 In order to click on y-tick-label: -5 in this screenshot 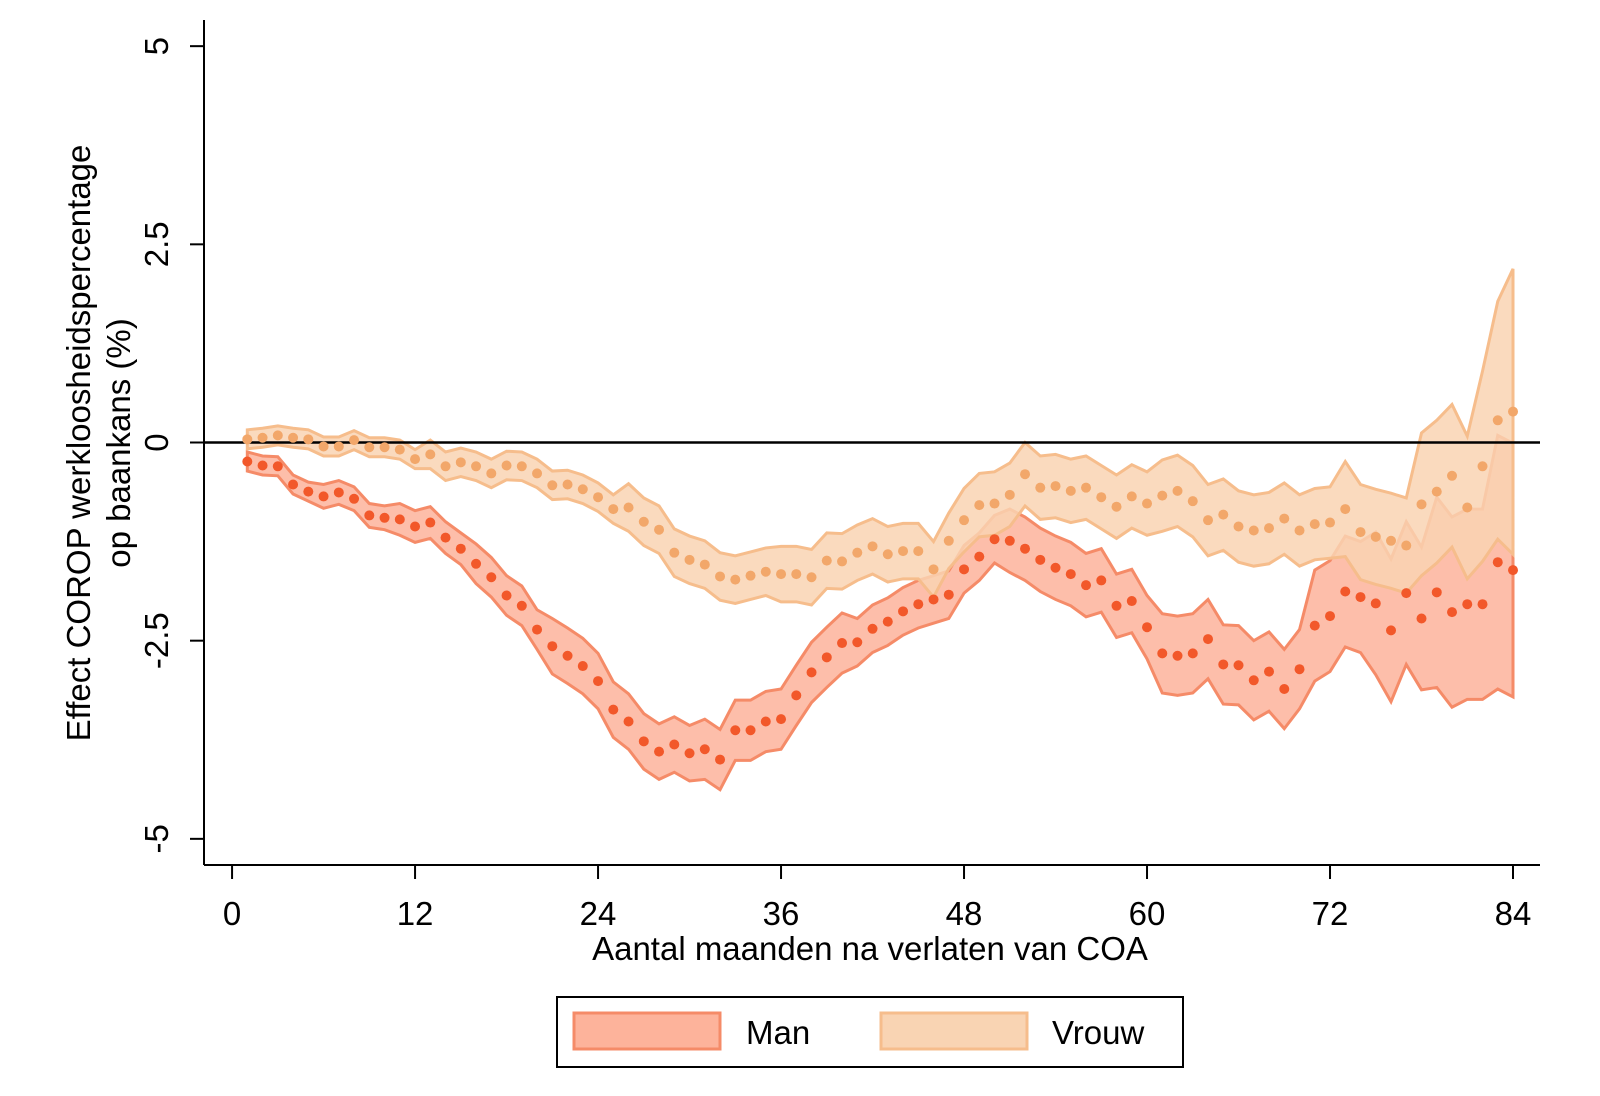, I will do `click(156, 838)`.